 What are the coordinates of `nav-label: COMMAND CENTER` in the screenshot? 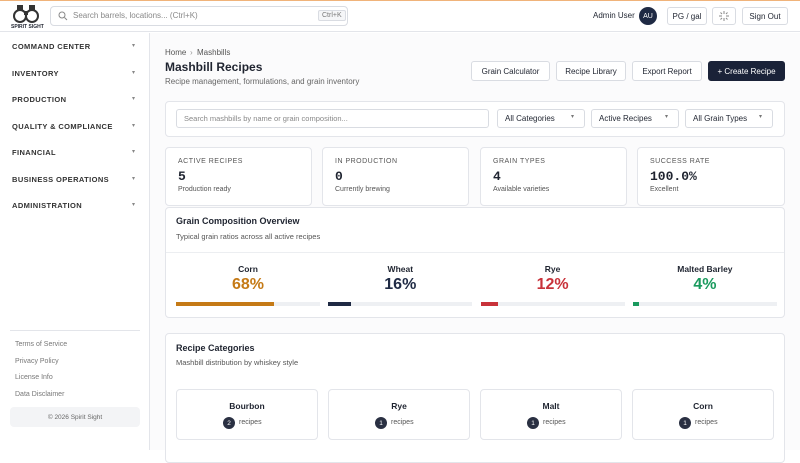 It's located at (51, 46).